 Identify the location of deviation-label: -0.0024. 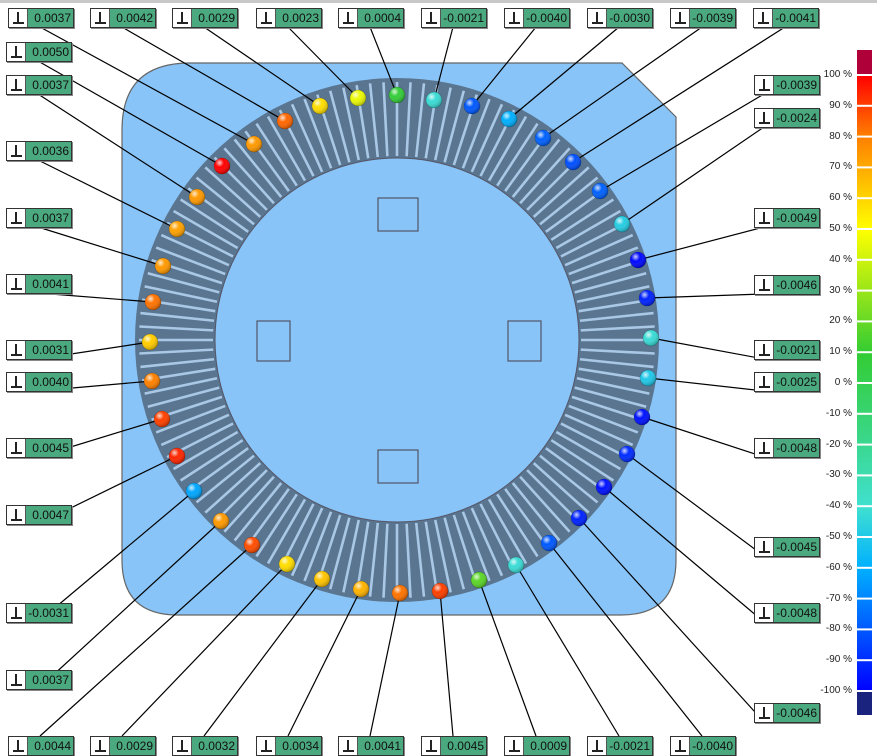
(787, 118).